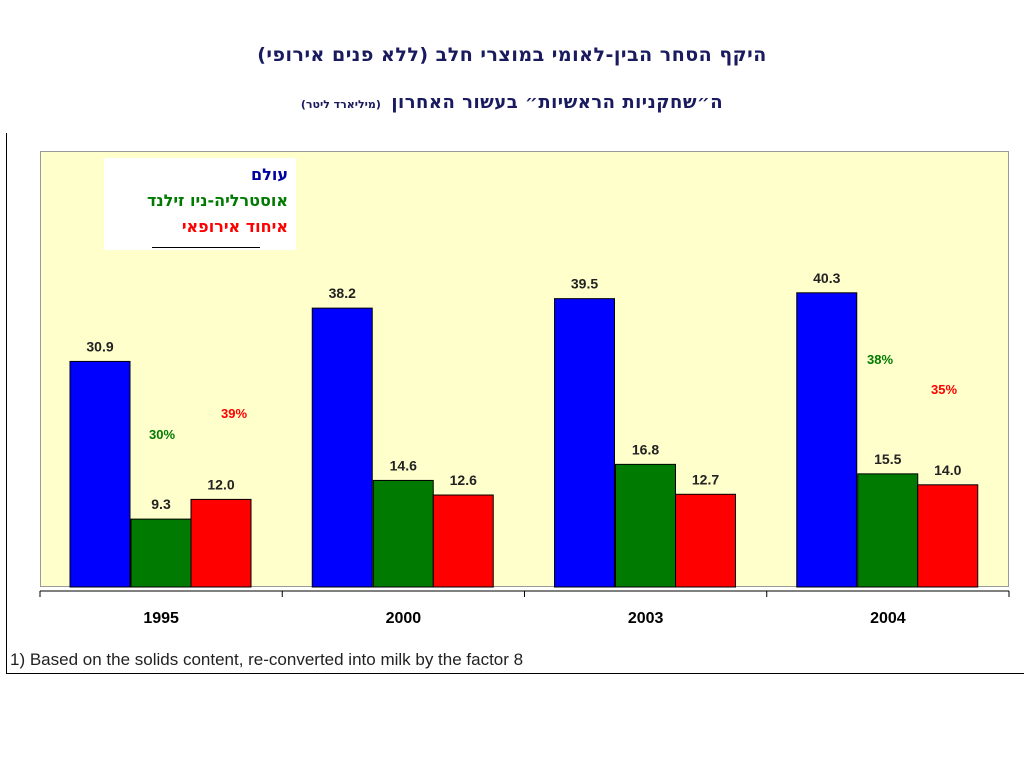 This screenshot has height=768, width=1024. Describe the element at coordinates (99, 346) in the screenshot. I see `data-label-1995-0: 30.9` at that location.